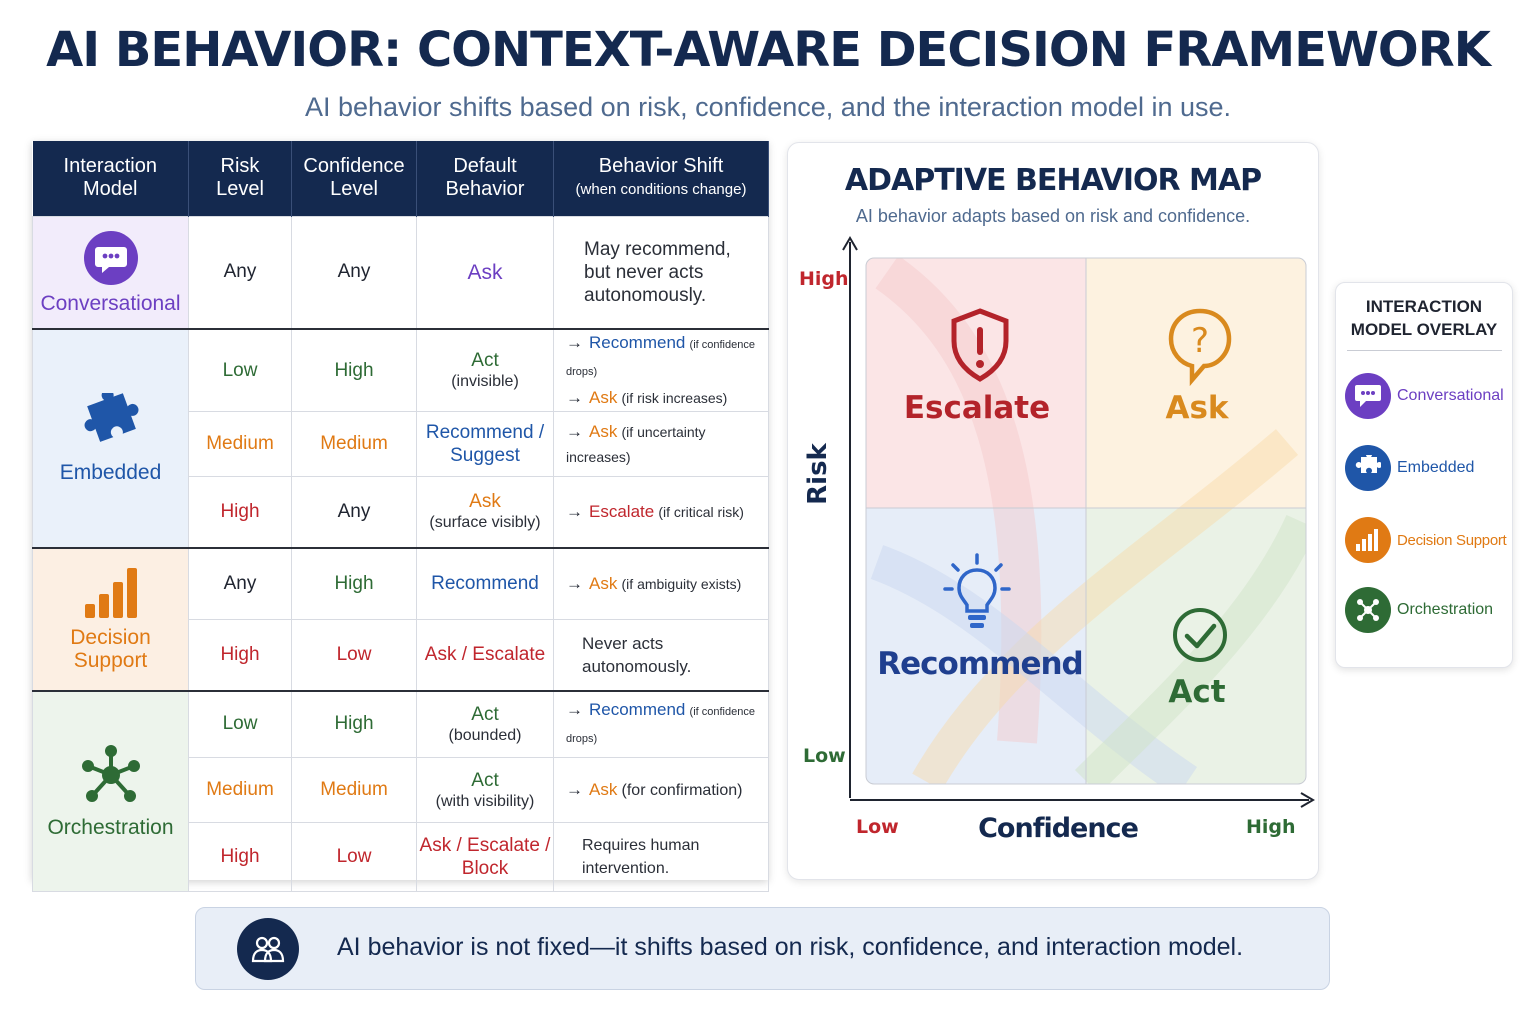 This screenshot has width=1536, height=1024. What do you see at coordinates (1424, 350) in the screenshot?
I see `overlay-divider` at bounding box center [1424, 350].